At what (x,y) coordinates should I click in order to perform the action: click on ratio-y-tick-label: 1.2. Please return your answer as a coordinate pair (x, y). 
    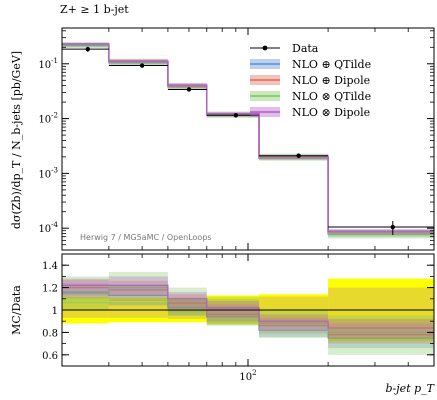
    Looking at the image, I should click on (50, 289).